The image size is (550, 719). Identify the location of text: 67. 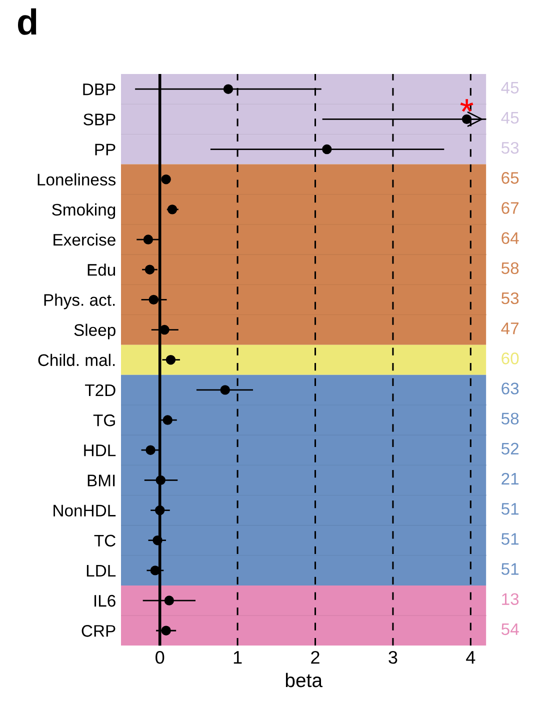
(510, 208).